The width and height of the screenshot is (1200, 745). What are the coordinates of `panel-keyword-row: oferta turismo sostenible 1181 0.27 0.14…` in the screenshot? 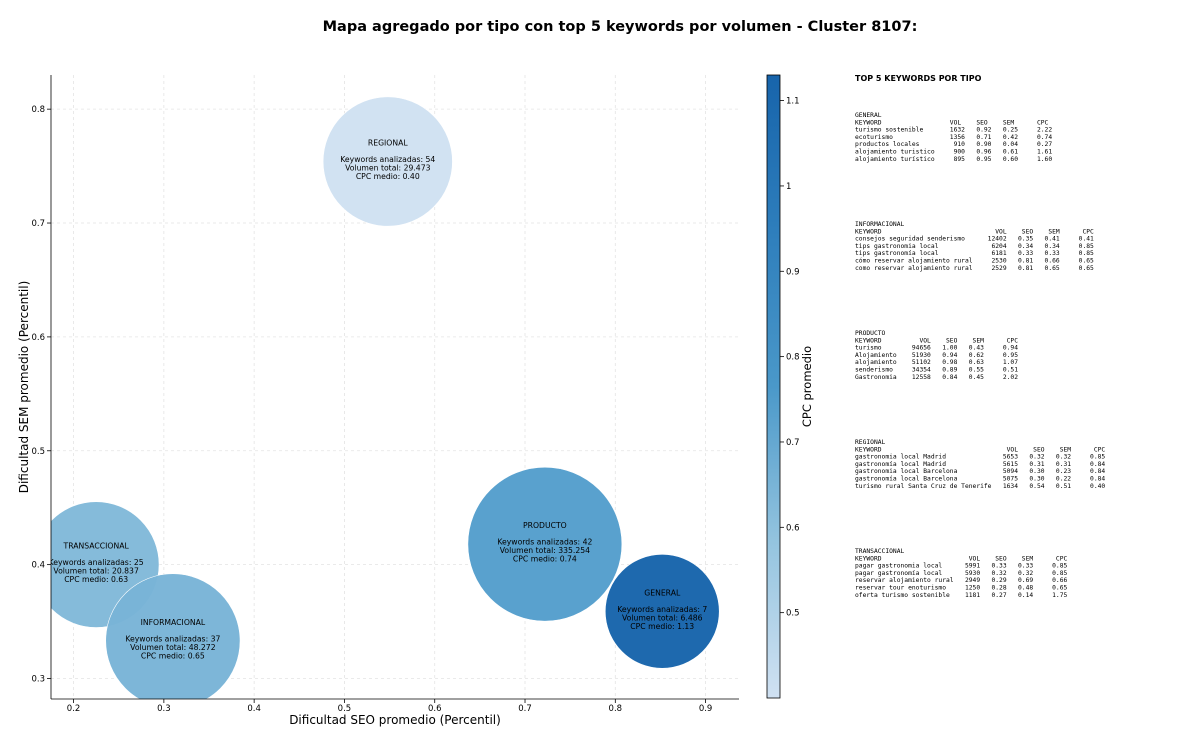 It's located at (961, 595).